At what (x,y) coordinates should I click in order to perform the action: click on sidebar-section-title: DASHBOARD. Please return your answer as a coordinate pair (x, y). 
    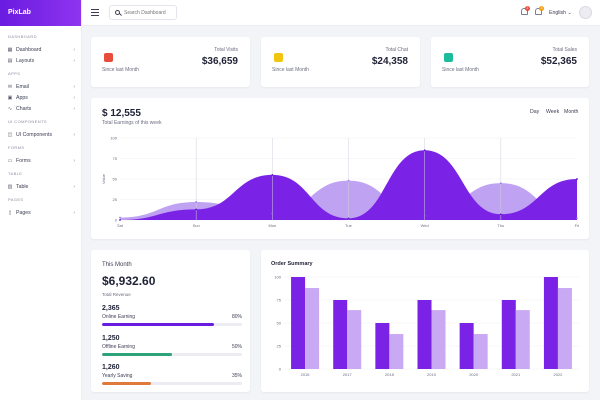
    Looking at the image, I should click on (22, 36).